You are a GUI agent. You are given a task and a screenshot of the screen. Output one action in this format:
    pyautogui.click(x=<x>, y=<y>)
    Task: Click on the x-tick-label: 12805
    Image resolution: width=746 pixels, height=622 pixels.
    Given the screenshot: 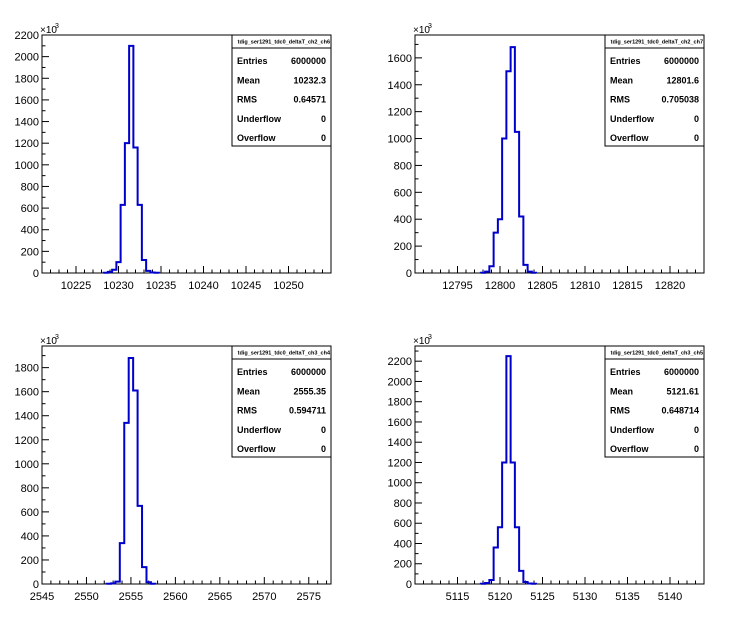 What is the action you would take?
    pyautogui.click(x=542, y=286)
    